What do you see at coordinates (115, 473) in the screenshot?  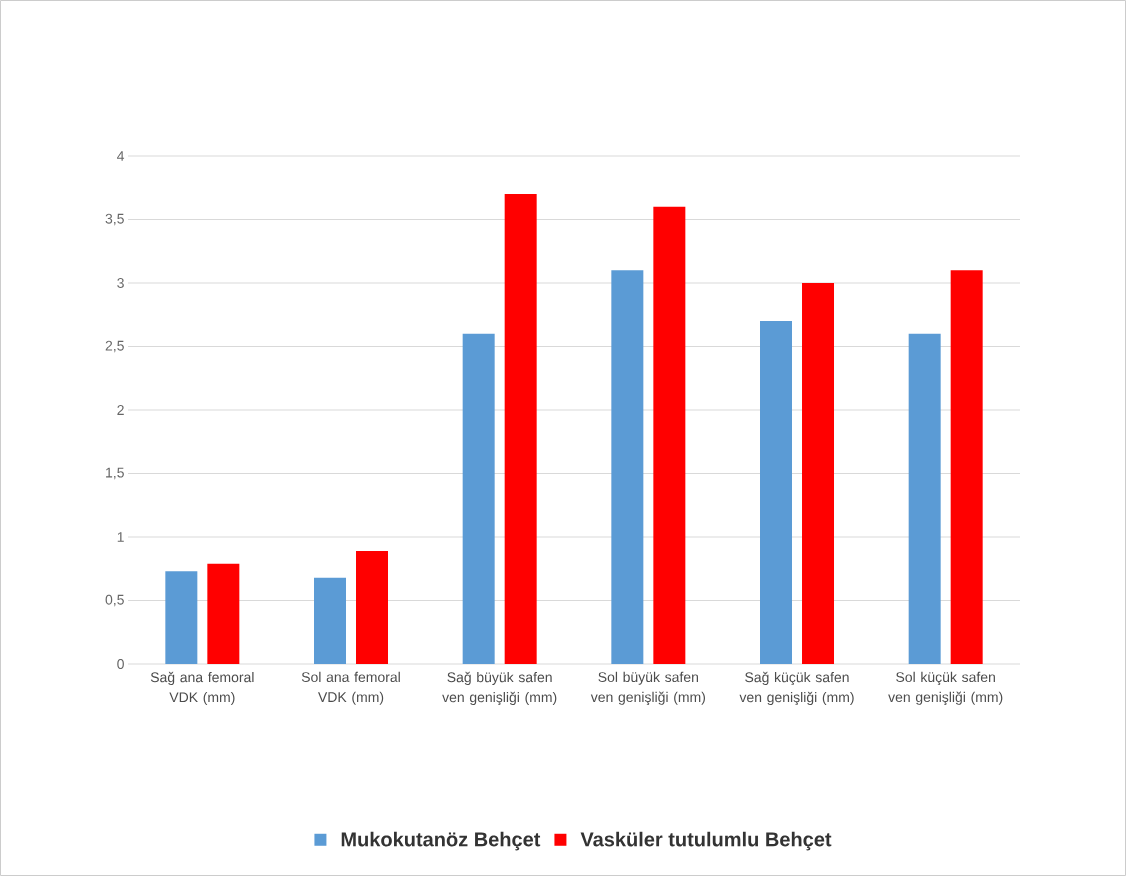 I see `y-tick-label: 1,5` at bounding box center [115, 473].